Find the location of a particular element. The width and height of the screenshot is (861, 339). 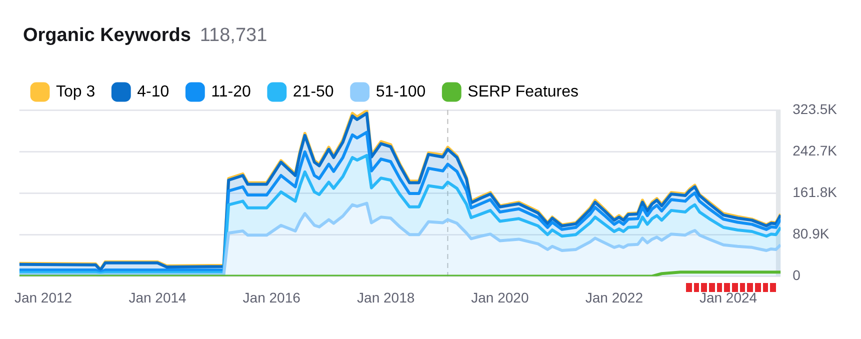

legend-label: 21-50 is located at coordinates (313, 91).